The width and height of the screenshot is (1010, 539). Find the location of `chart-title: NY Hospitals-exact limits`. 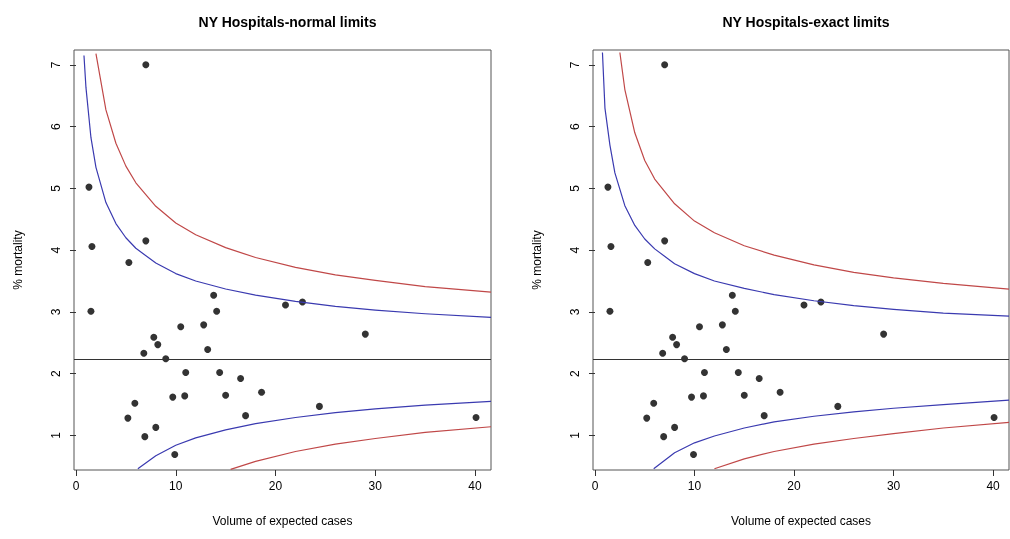

chart-title: NY Hospitals-exact limits is located at coordinates (806, 22).